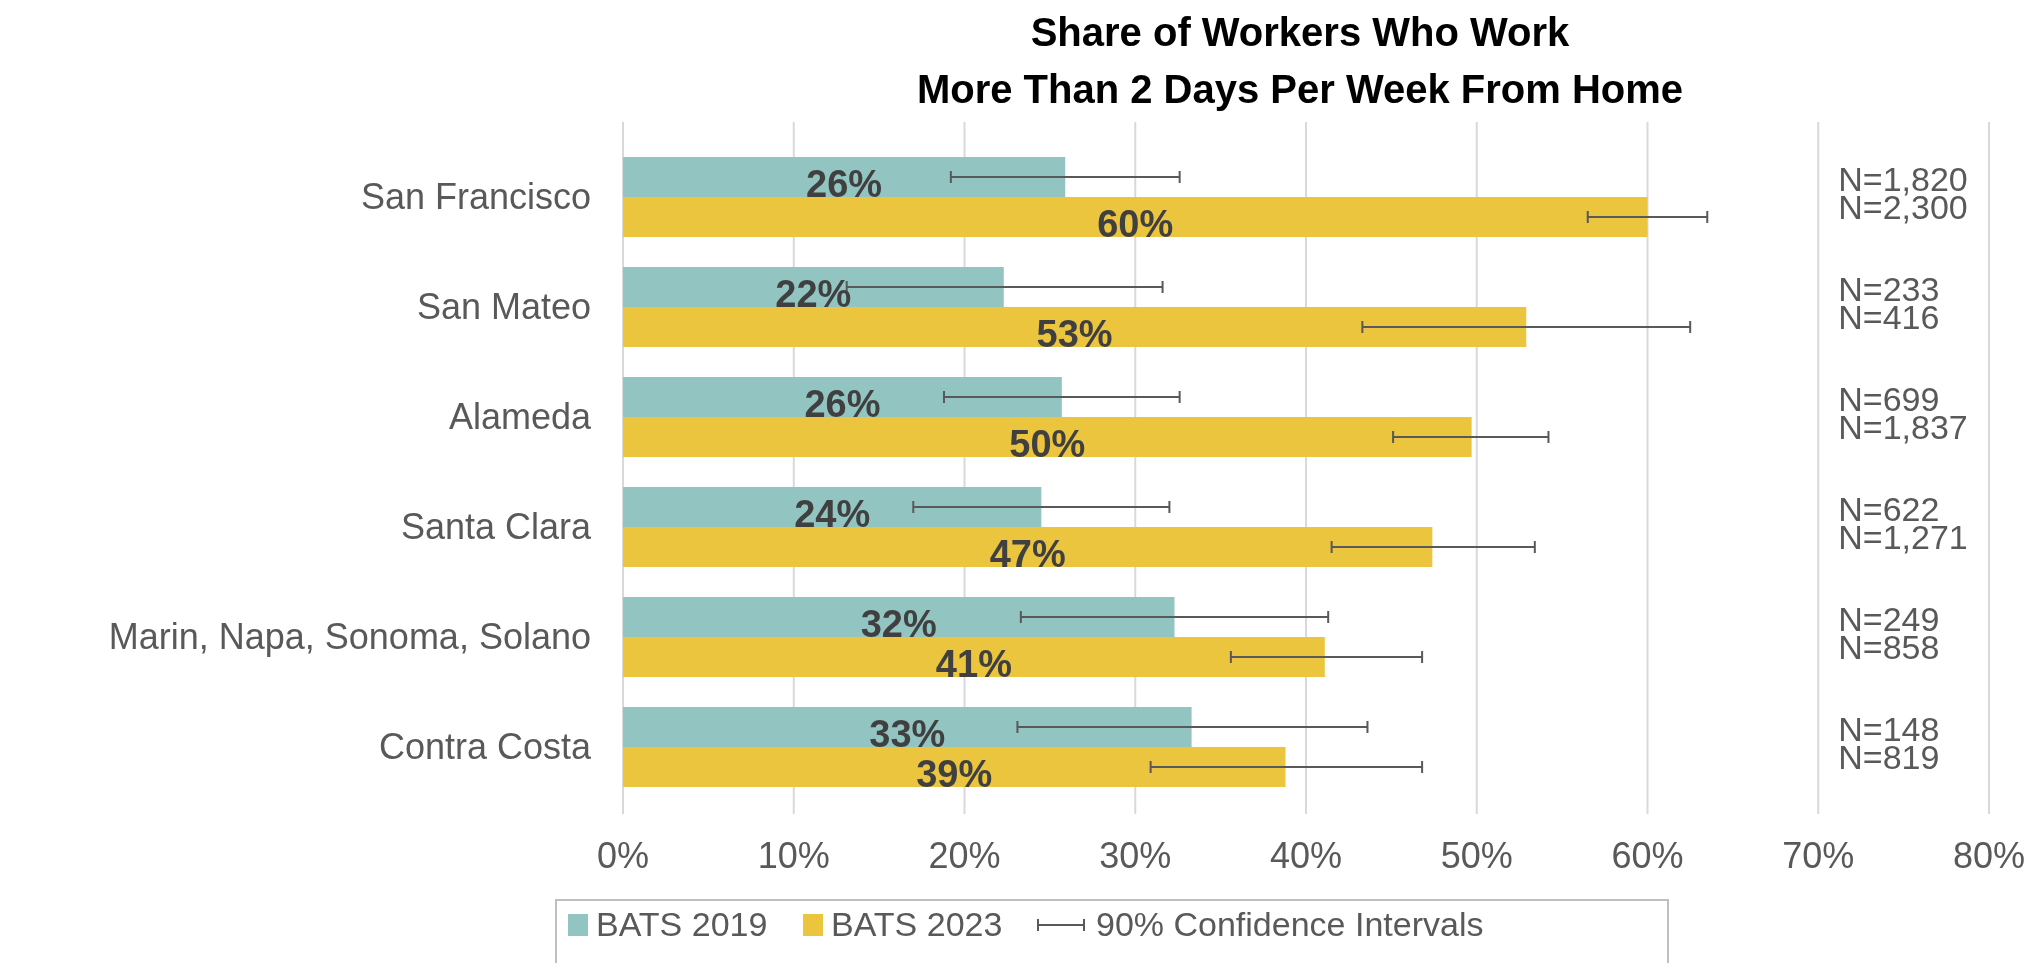  Describe the element at coordinates (793, 855) in the screenshot. I see `x-tick-label: 10%` at that location.